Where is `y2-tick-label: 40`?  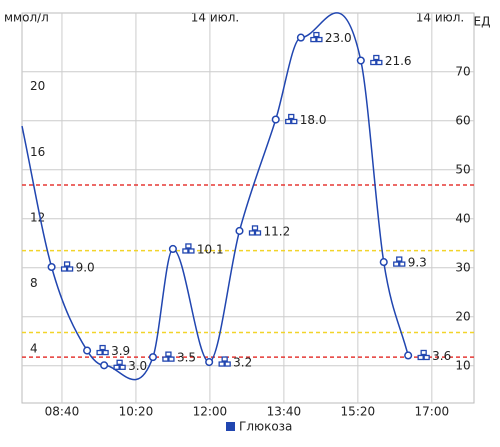
y2-tick-label: 40 is located at coordinates (462, 218).